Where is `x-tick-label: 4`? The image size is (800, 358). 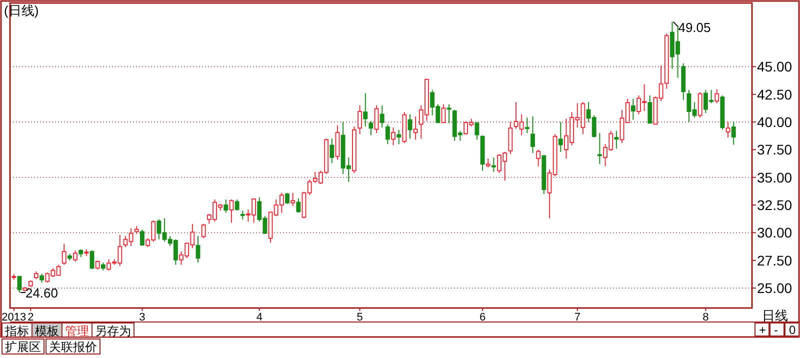
x-tick-label: 4 is located at coordinates (259, 318).